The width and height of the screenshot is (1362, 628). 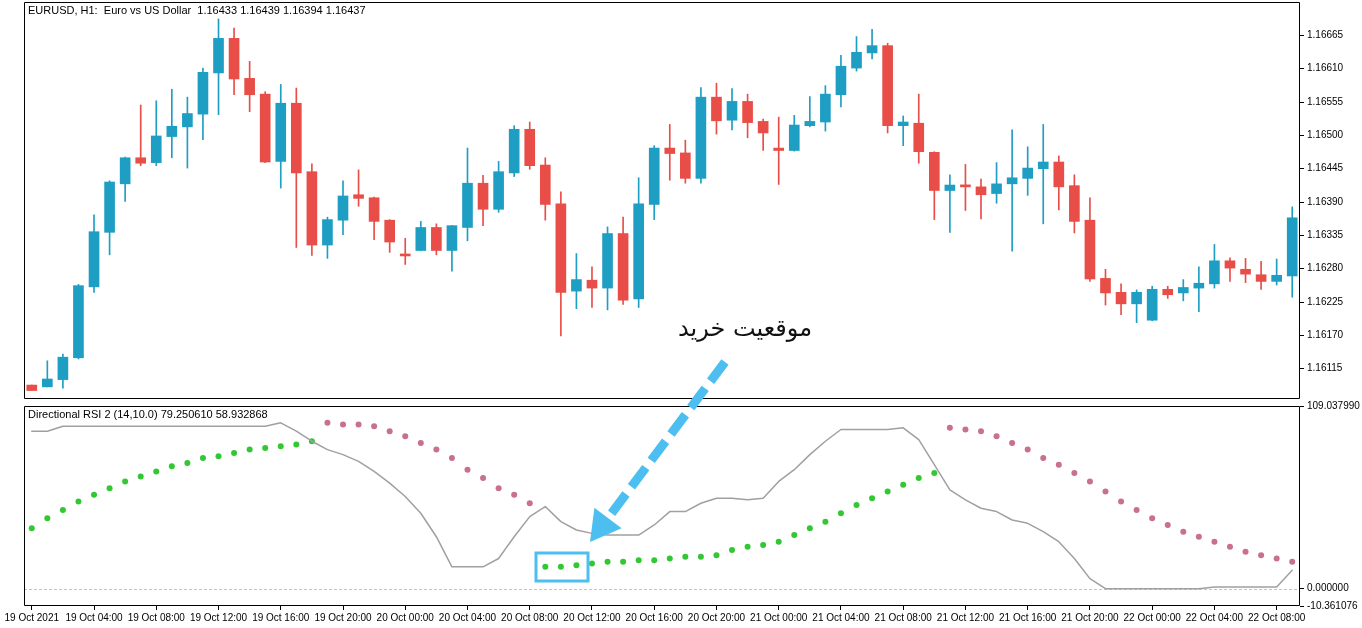 What do you see at coordinates (405, 617) in the screenshot?
I see `x-tick-label: 20 Oct 00:00` at bounding box center [405, 617].